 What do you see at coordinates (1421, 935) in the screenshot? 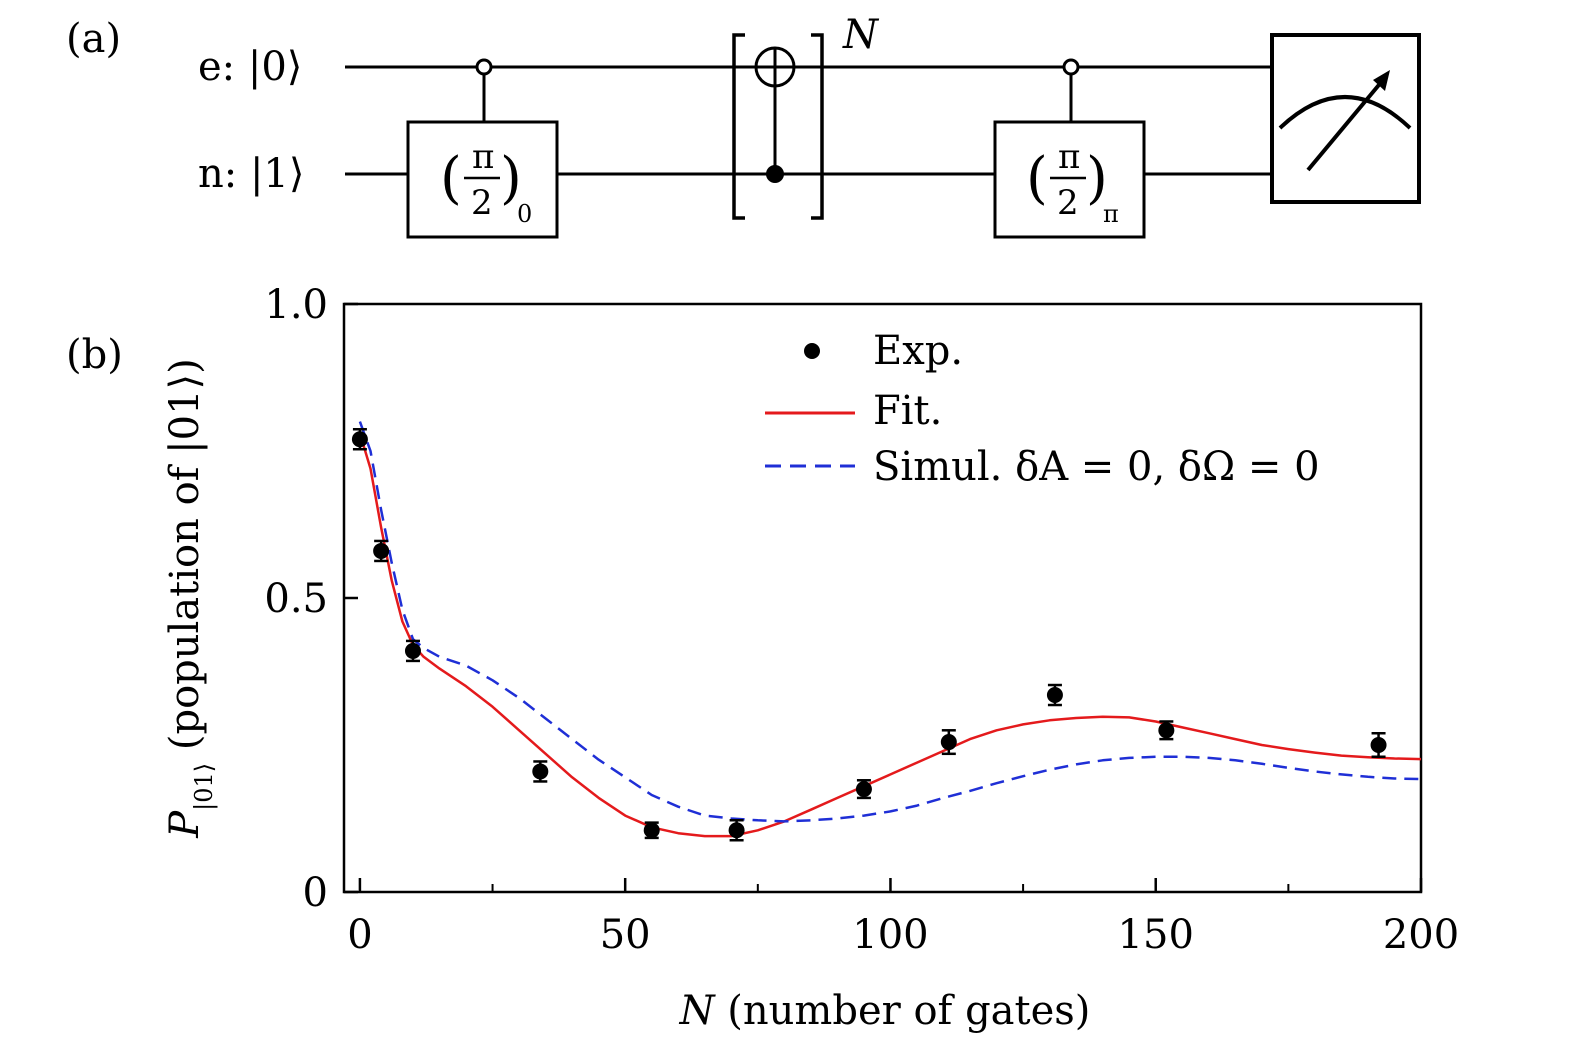
I see `x-tick-label: 200` at bounding box center [1421, 935].